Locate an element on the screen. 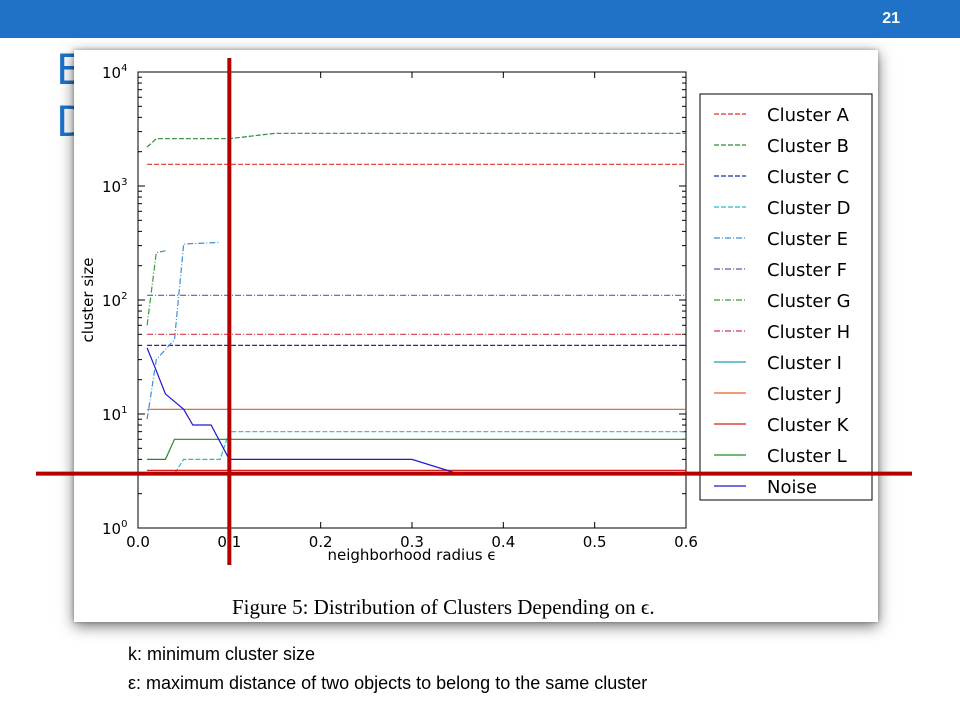  slide-number: 21 is located at coordinates (891, 18).